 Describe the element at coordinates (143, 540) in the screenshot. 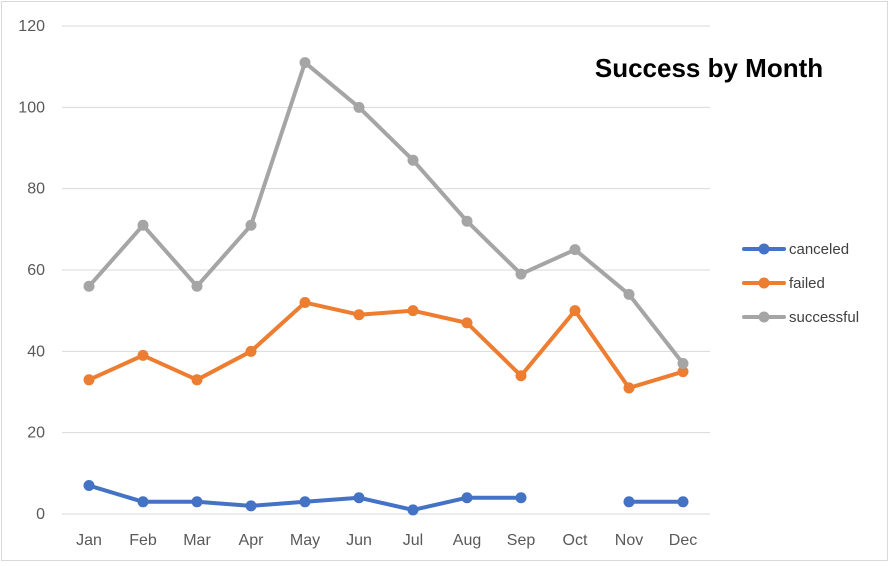

I see `x-tick-label: Feb` at that location.